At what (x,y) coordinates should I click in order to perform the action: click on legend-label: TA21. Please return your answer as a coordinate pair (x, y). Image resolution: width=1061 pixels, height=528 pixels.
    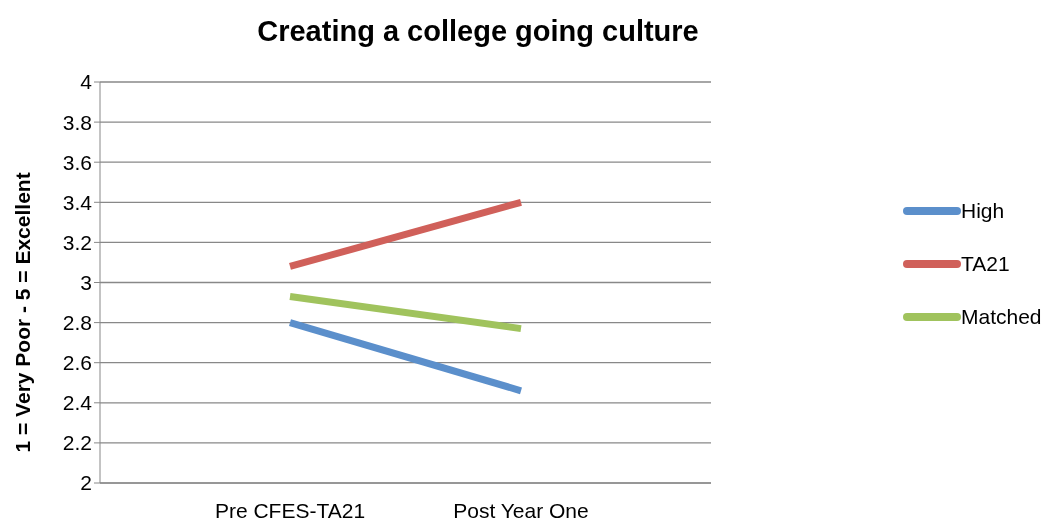
    Looking at the image, I should click on (985, 264).